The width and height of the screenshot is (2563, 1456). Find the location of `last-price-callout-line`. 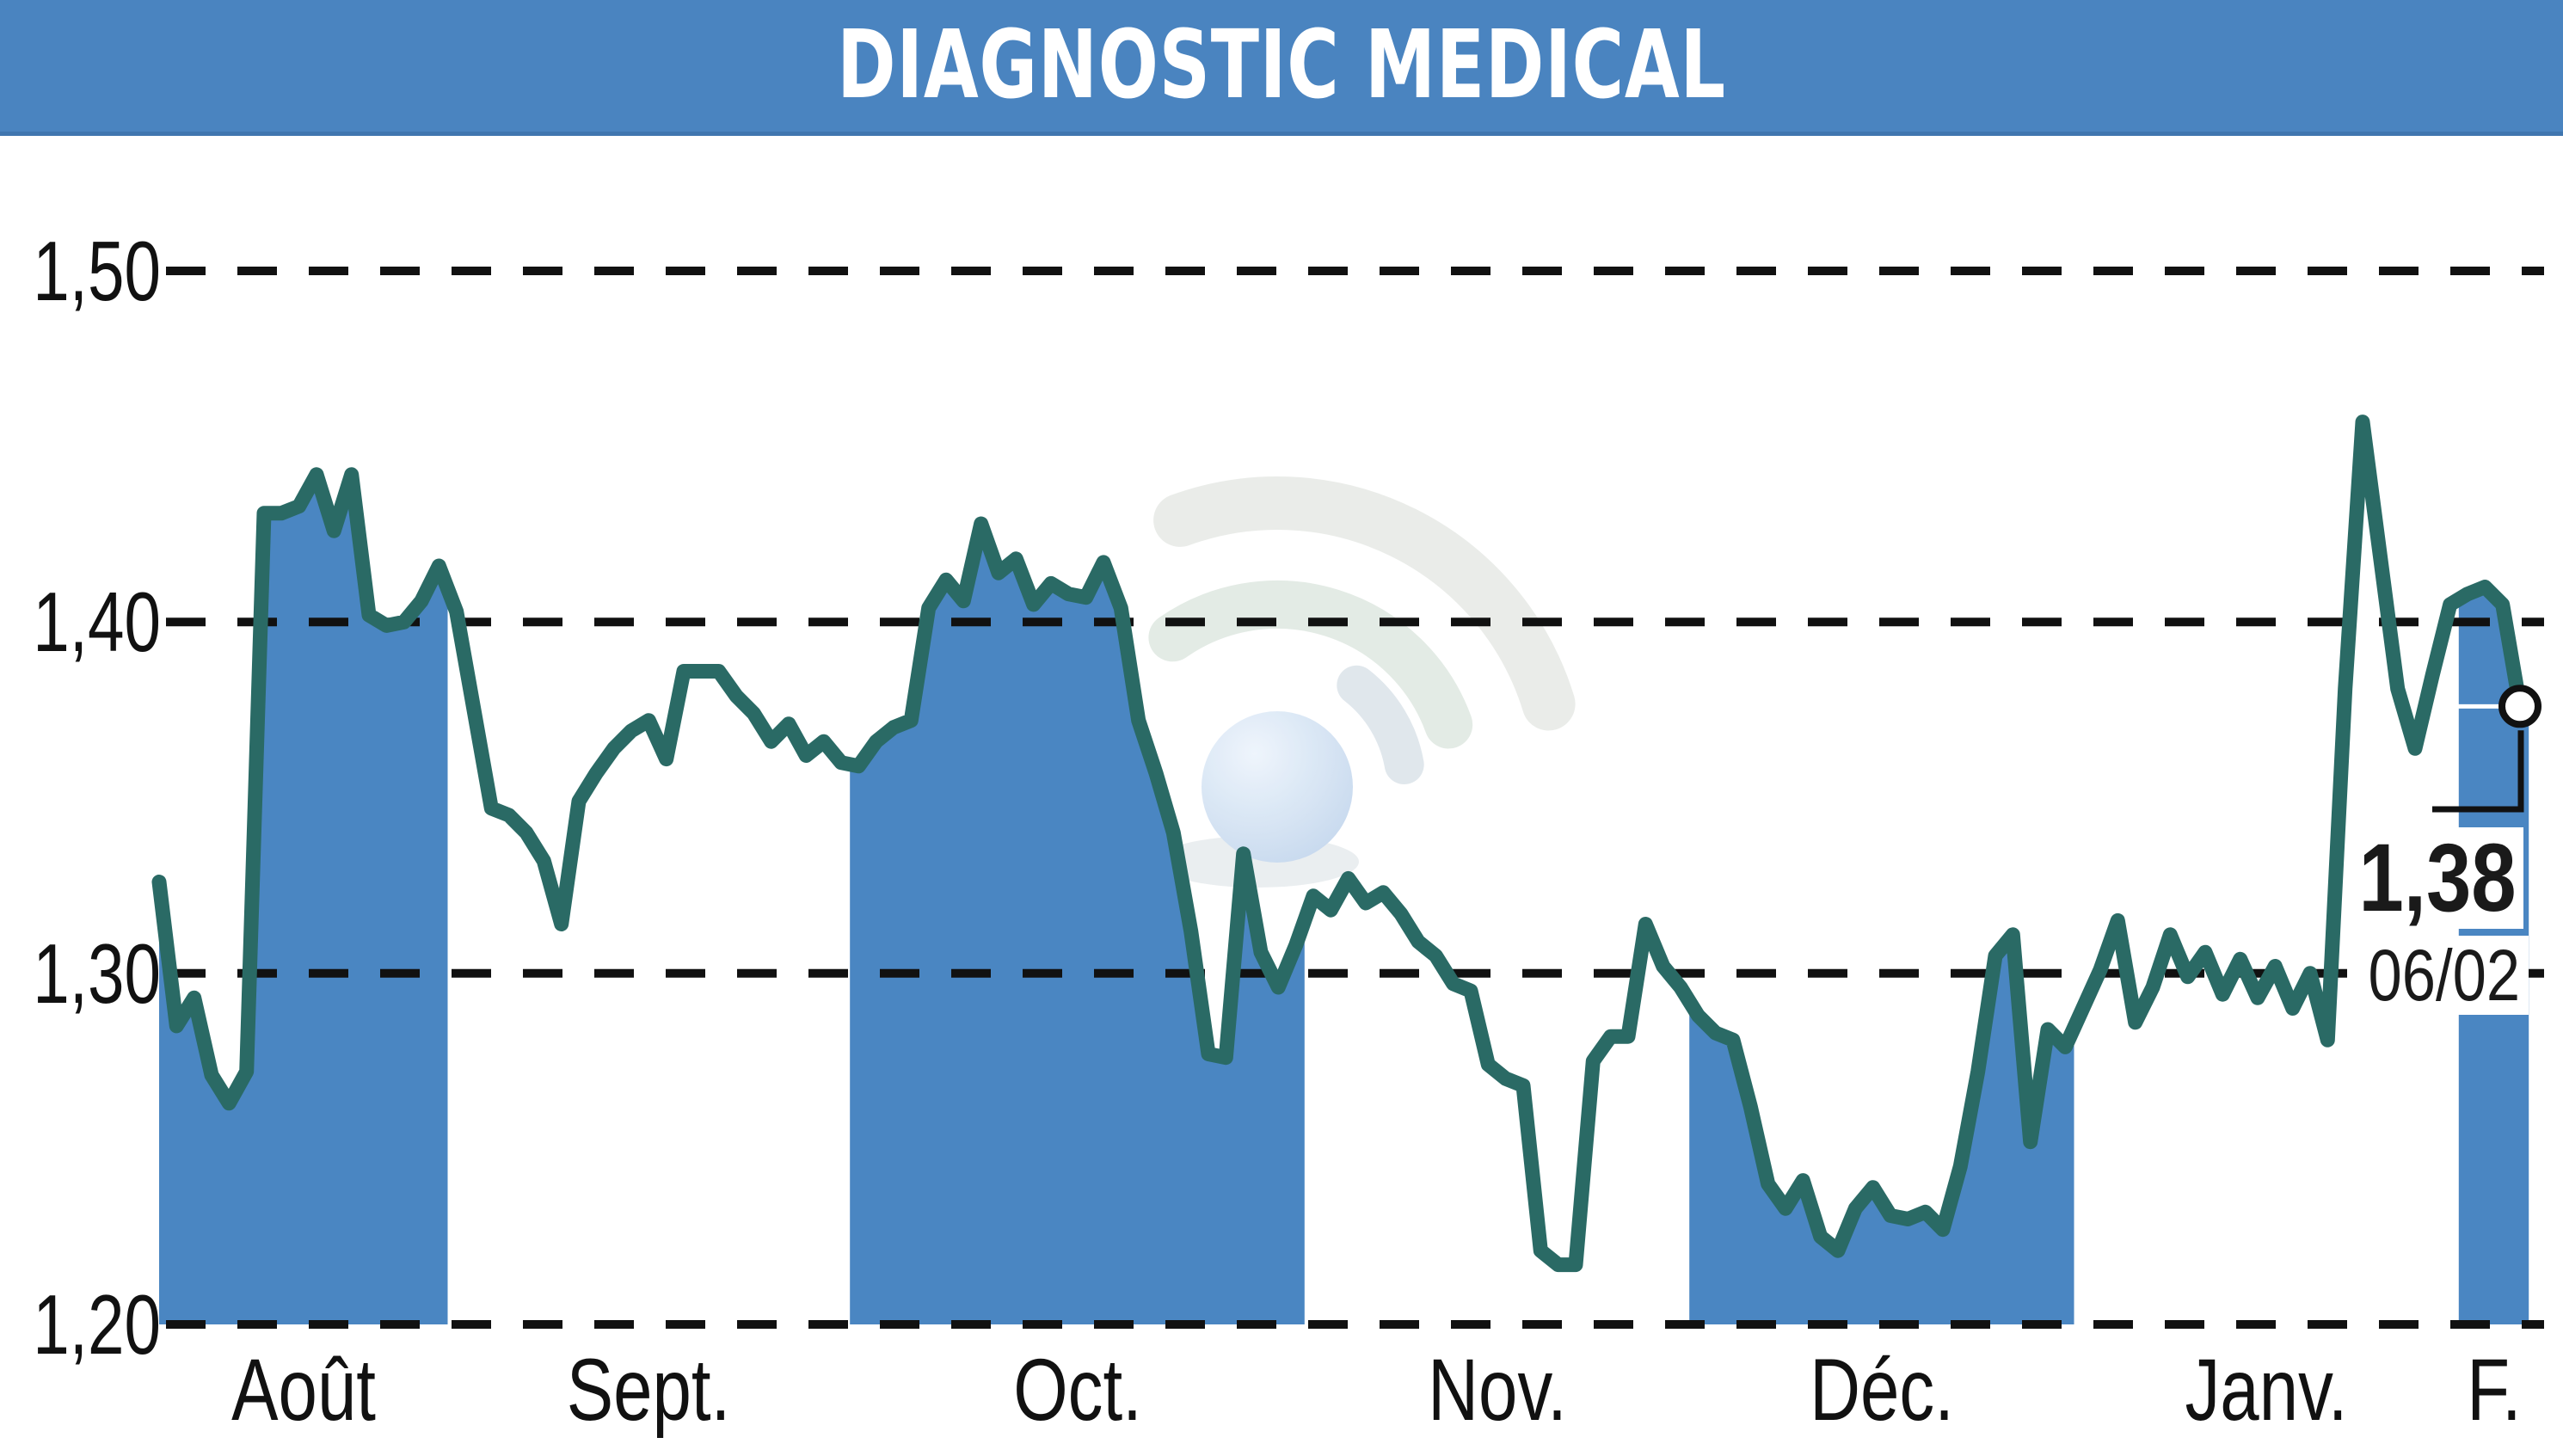

last-price-callout-line is located at coordinates (2478, 772).